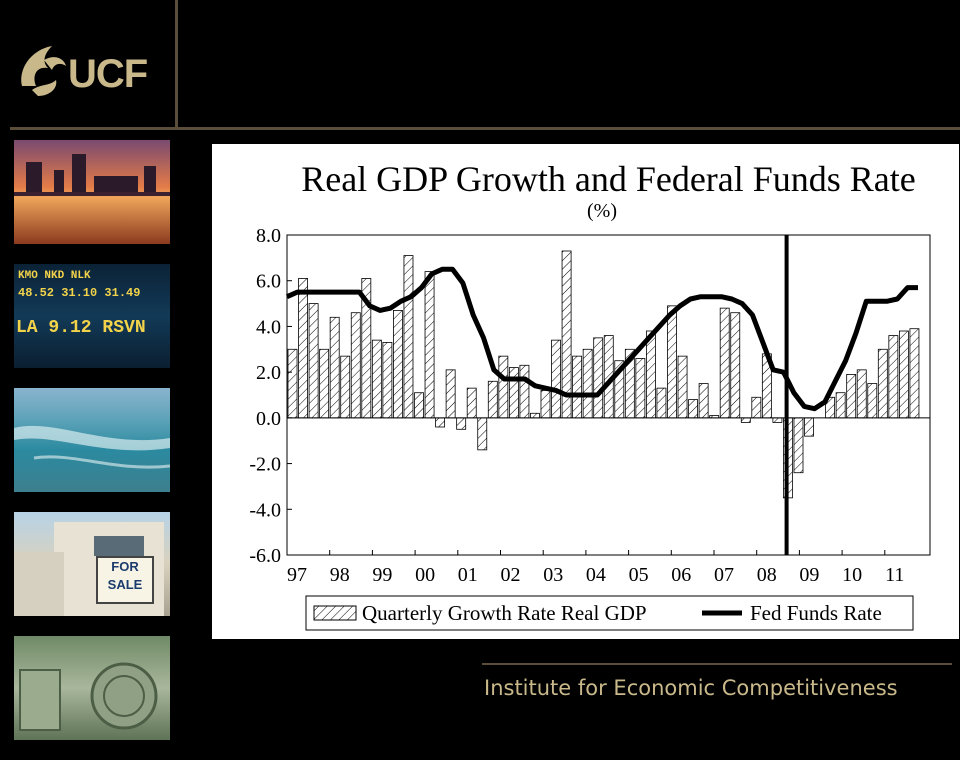  What do you see at coordinates (297, 575) in the screenshot?
I see `x-tick-label: 97` at bounding box center [297, 575].